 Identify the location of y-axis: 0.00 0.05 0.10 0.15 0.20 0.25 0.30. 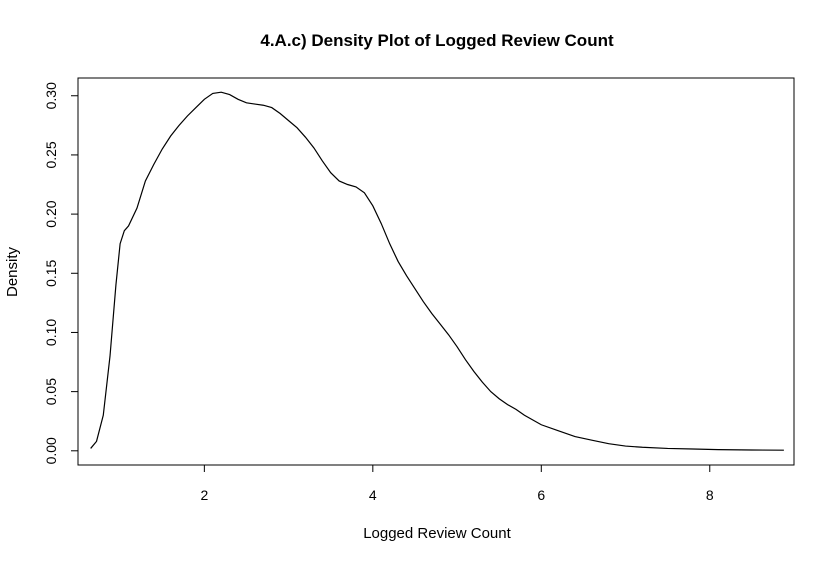
(61, 273).